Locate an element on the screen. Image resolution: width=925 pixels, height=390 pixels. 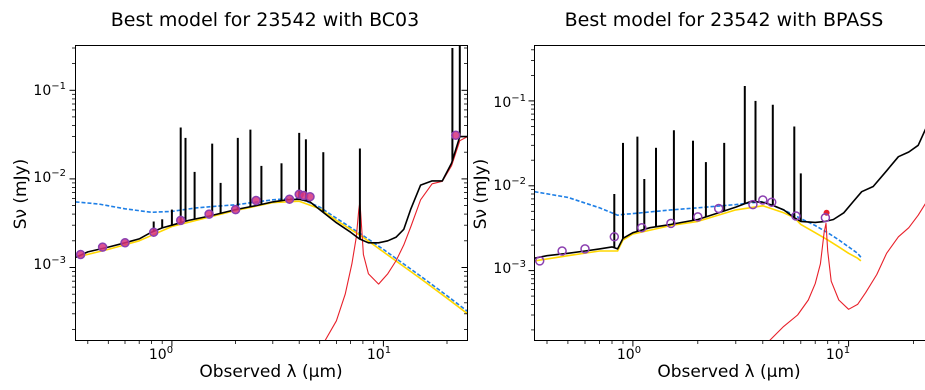
chart-title: Best model for 23542 with BC03 is located at coordinates (265, 20).